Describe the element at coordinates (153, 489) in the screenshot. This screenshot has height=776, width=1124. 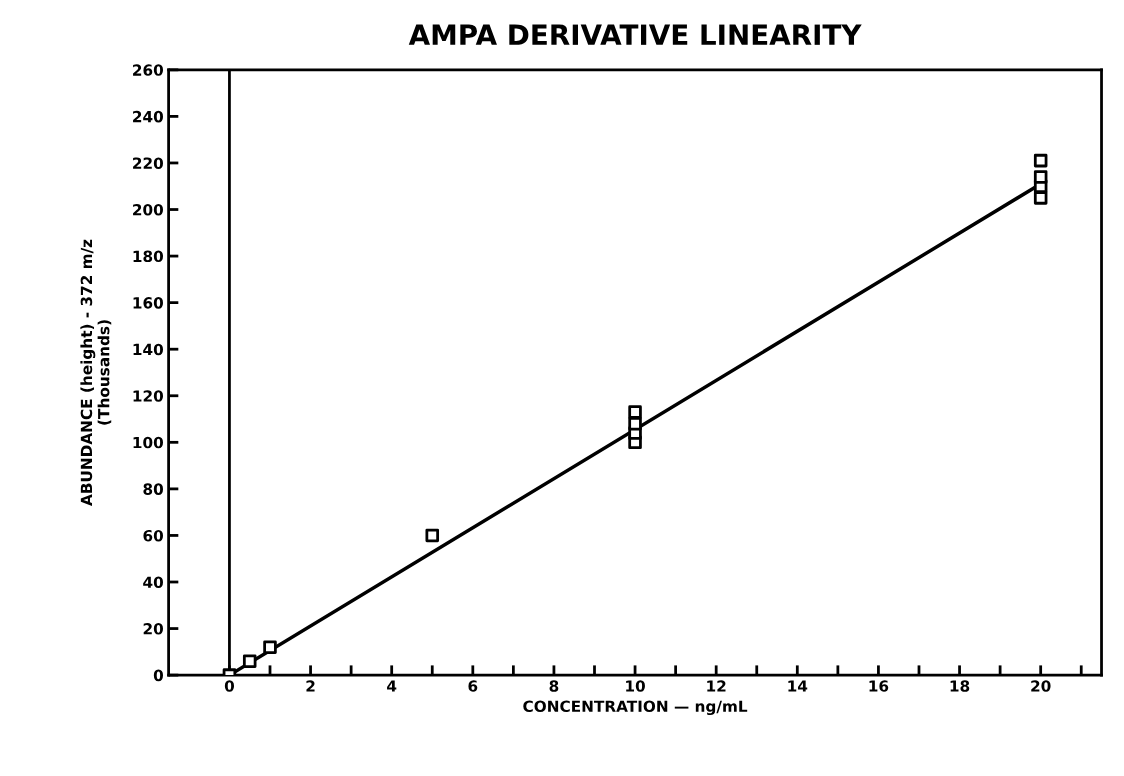
I see `y-tick-label: 80` at that location.